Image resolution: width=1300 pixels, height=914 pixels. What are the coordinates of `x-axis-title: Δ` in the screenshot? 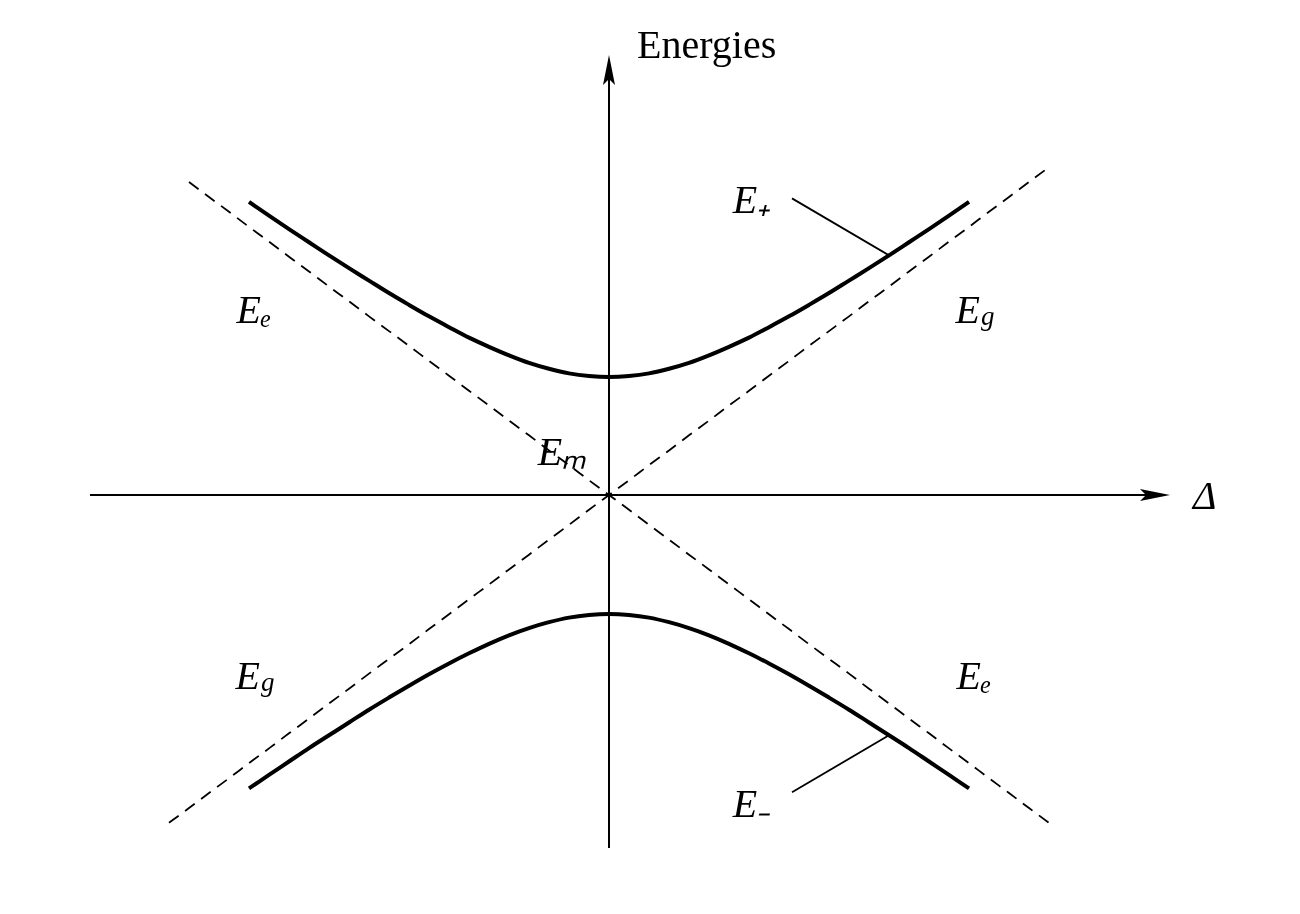 It's located at (1204, 495).